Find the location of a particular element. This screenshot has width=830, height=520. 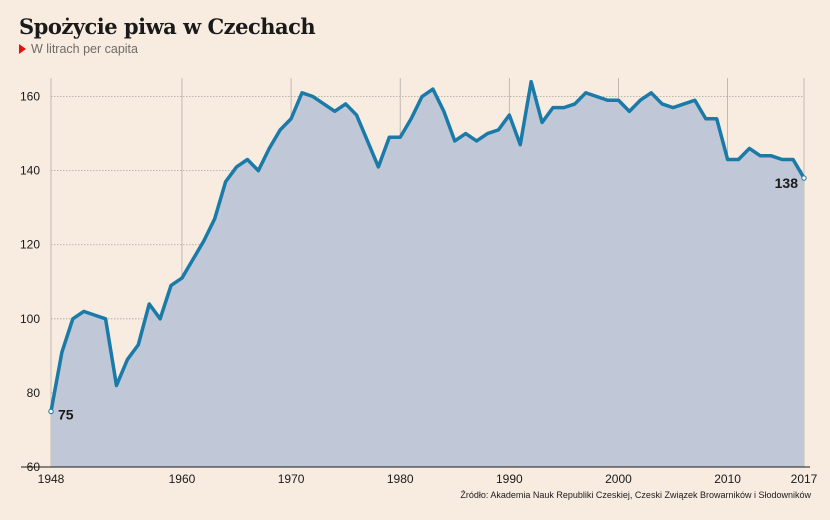

x-tick-label: 2017 is located at coordinates (804, 479).